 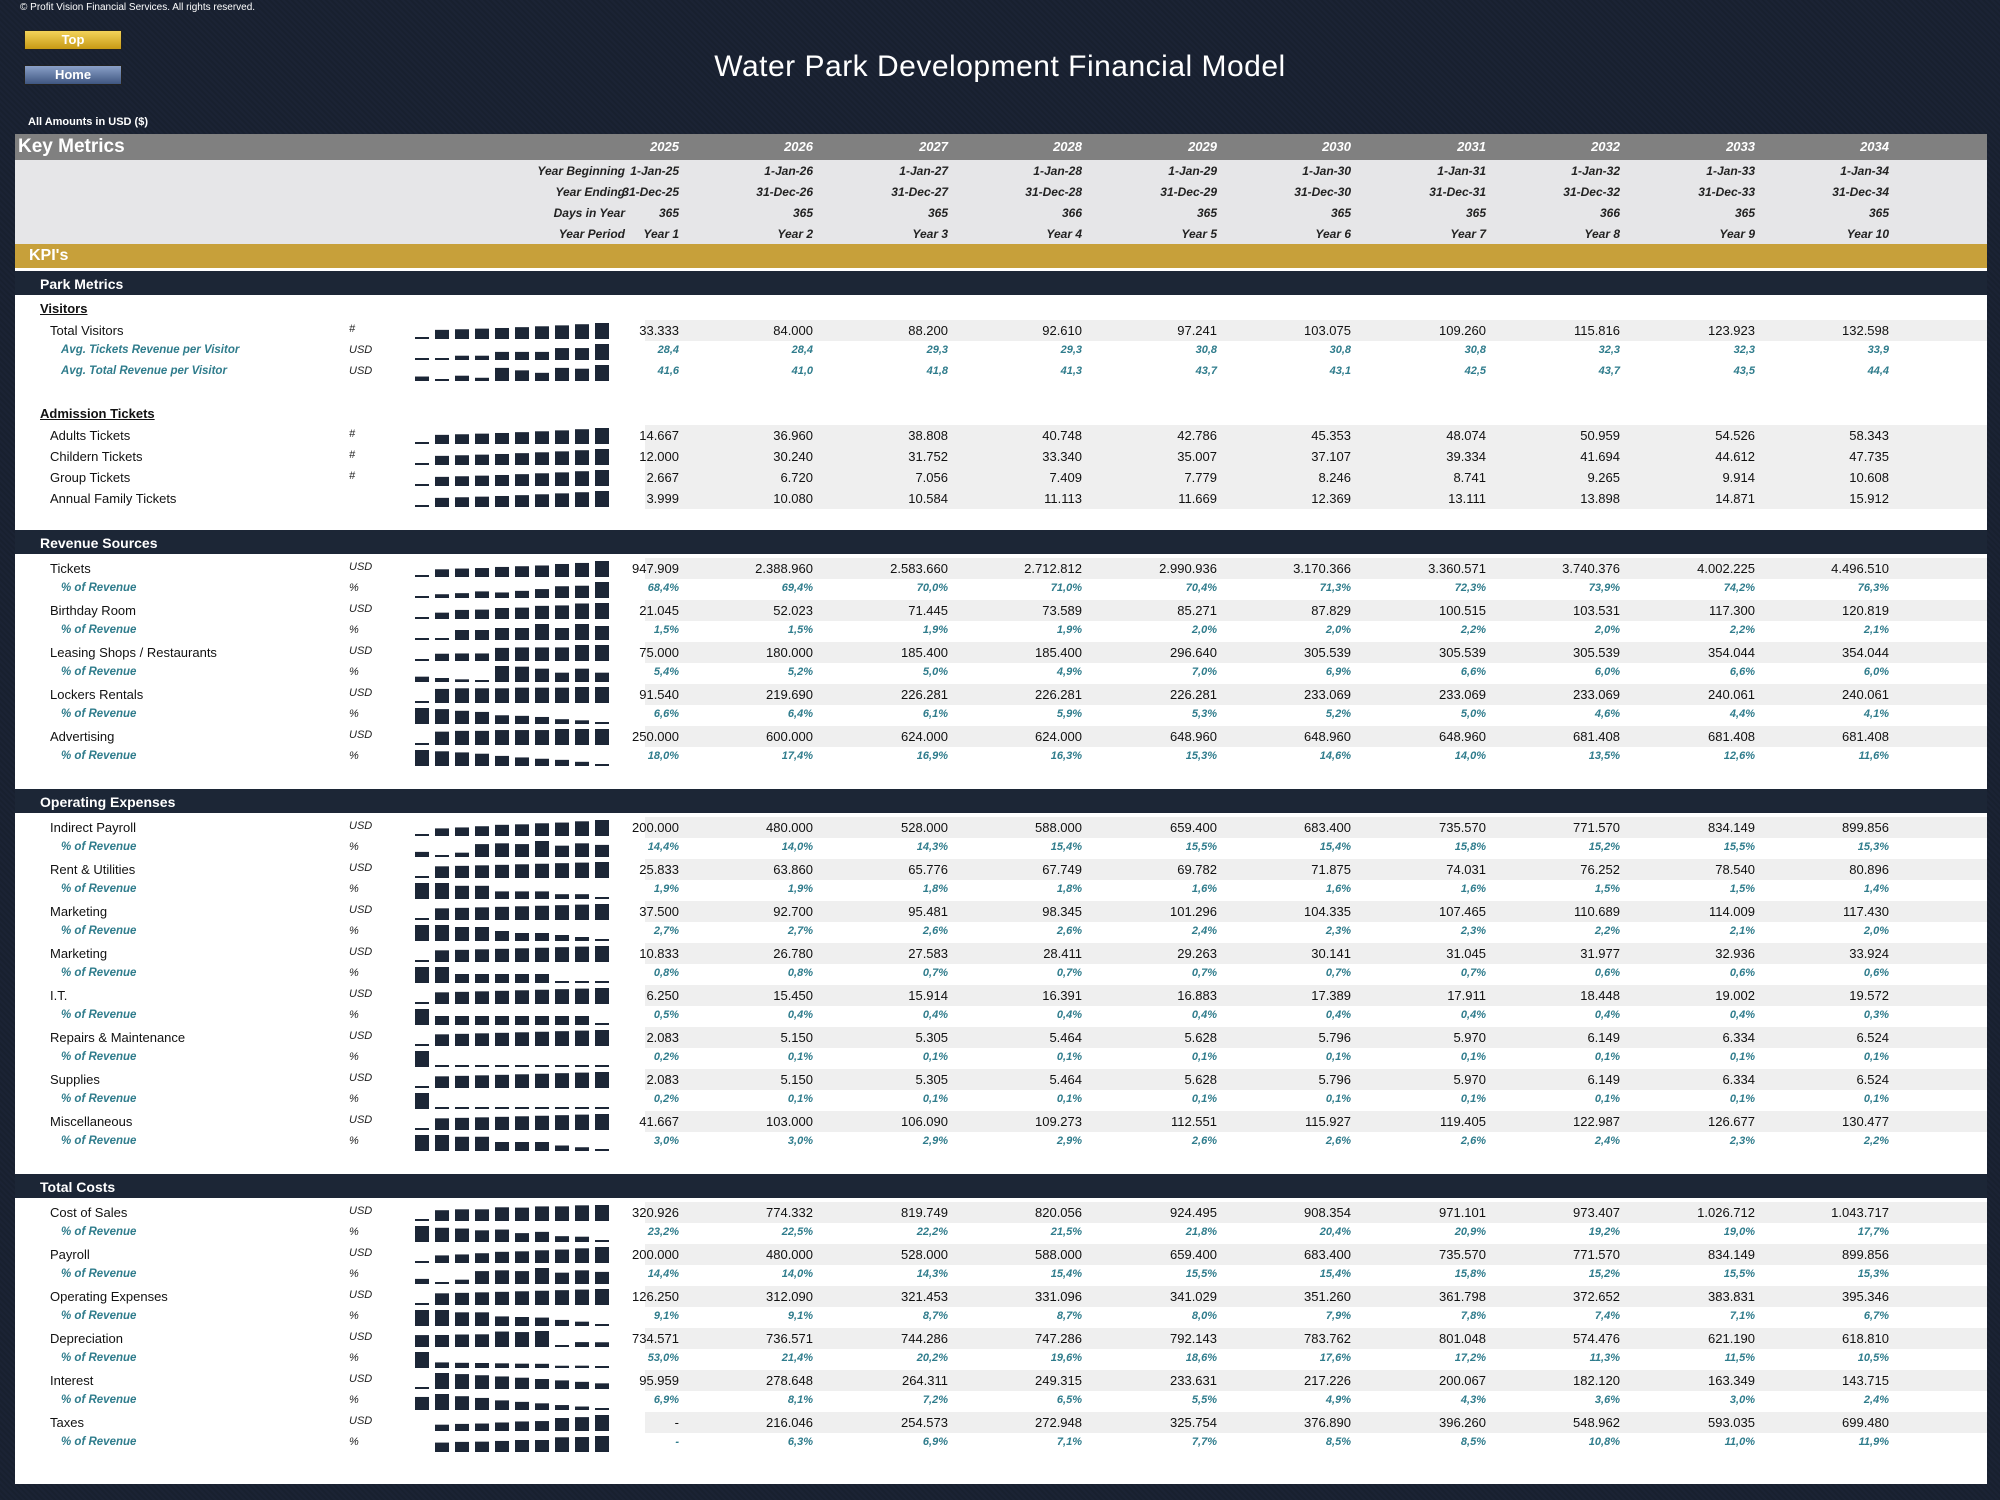 What do you see at coordinates (1188, 568) in the screenshot?
I see `value-cell: 2.990.936` at bounding box center [1188, 568].